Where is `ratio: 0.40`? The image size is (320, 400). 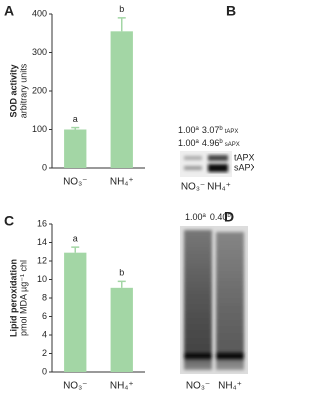 ratio: 0.40 is located at coordinates (219, 217).